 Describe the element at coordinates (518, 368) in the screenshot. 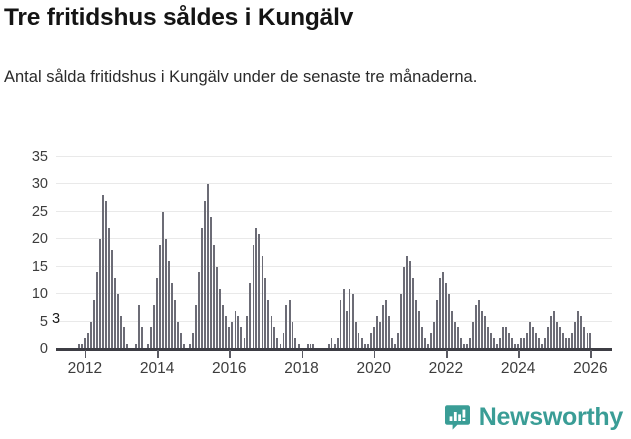

I see `x-axis-tick-label: 2024` at that location.